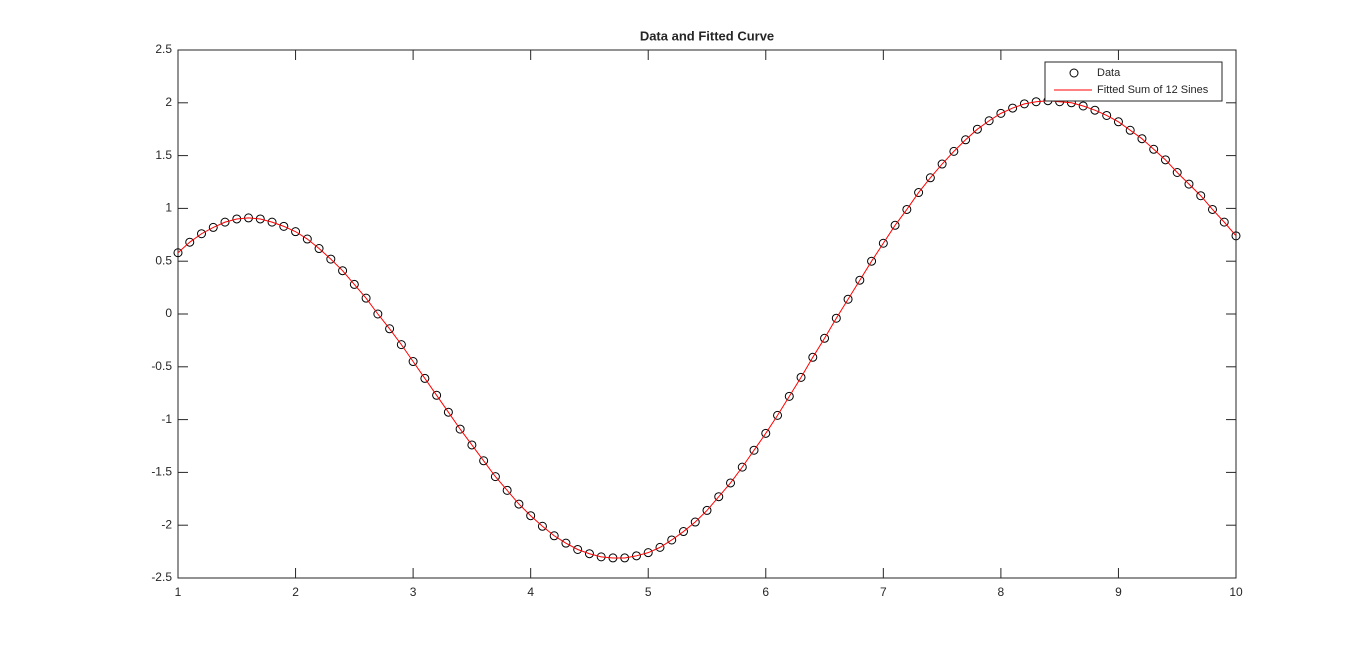 This screenshot has height=656, width=1366. I want to click on legend-box, so click(1133, 81).